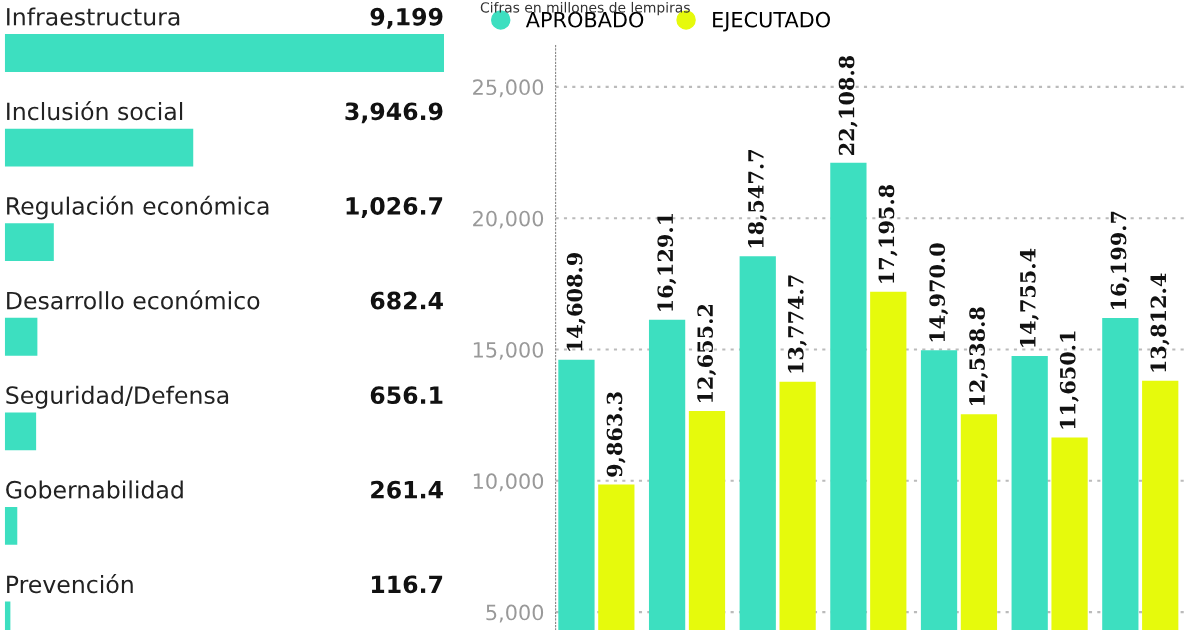 This screenshot has height=630, width=1200. I want to click on data-label: 9,199, so click(406, 18).